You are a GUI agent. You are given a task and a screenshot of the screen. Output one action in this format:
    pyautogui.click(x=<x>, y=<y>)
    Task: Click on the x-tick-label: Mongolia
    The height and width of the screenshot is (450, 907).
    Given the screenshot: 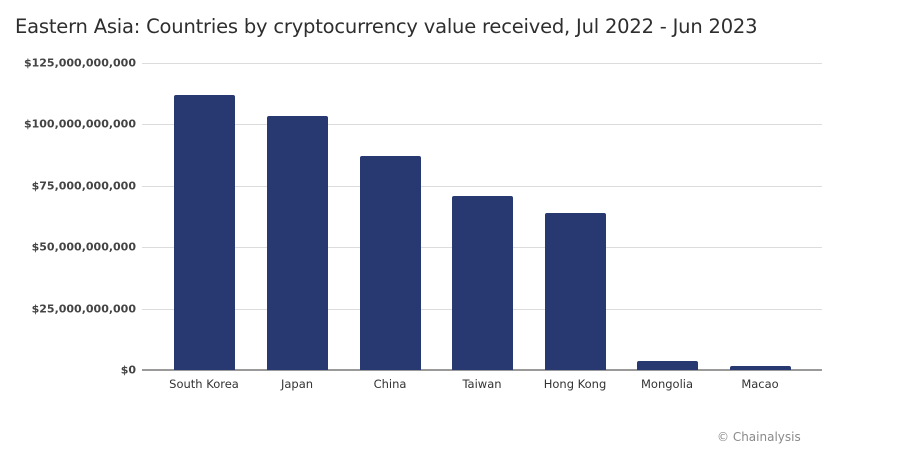 What is the action you would take?
    pyautogui.click(x=667, y=384)
    